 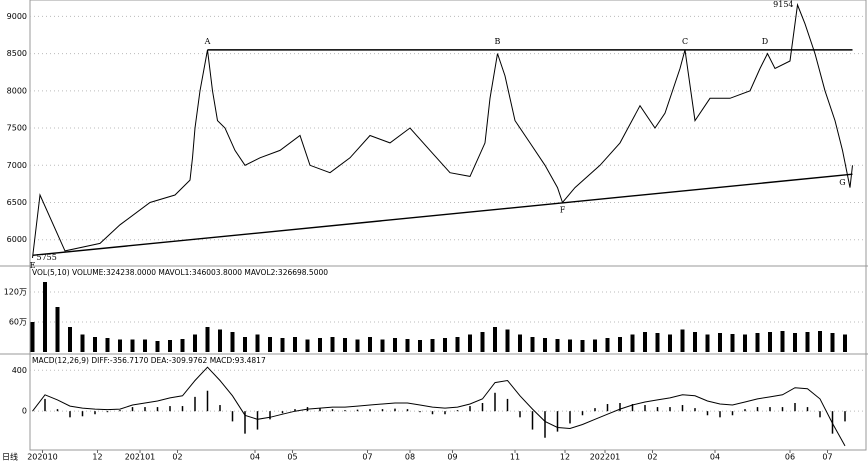 What do you see at coordinates (17, 53) in the screenshot?
I see `y-tick-label: 8500` at bounding box center [17, 53].